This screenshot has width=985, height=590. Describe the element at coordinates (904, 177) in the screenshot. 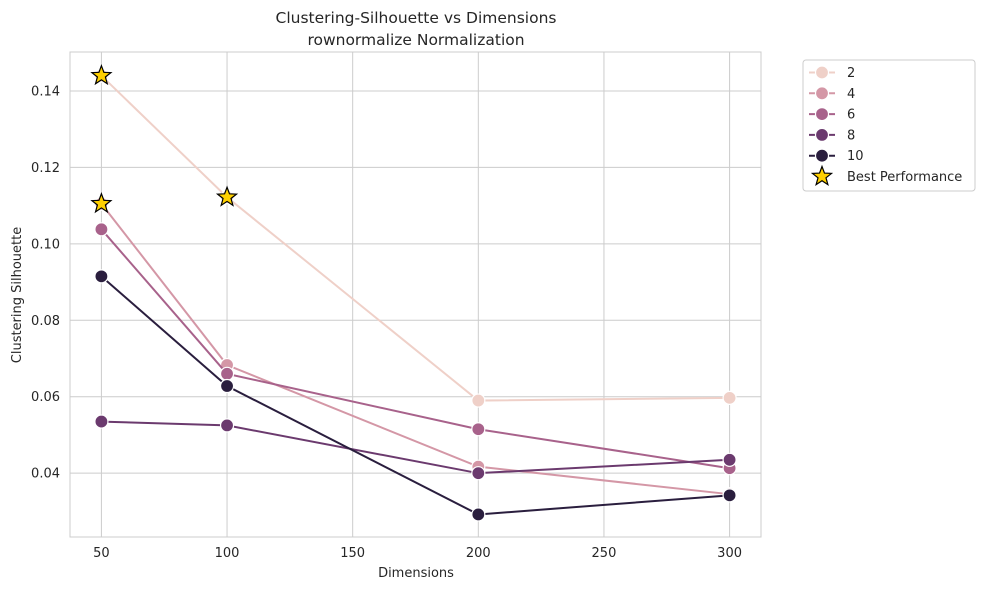

I see `legend-label: Best Performance` at that location.